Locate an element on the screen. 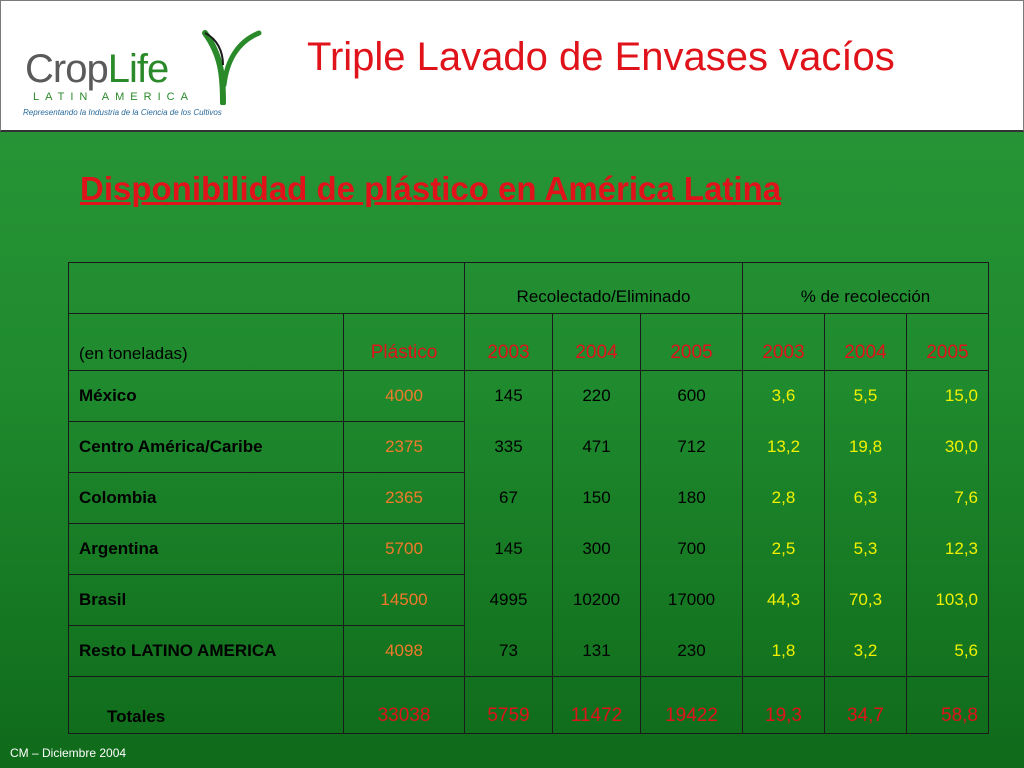 The height and width of the screenshot is (768, 1024). plastic-cell: 2365 is located at coordinates (404, 498).